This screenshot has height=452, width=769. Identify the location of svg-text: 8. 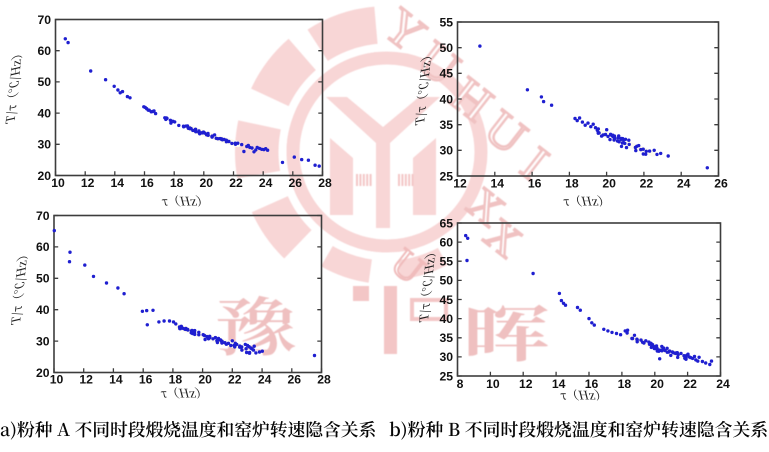
(460, 384).